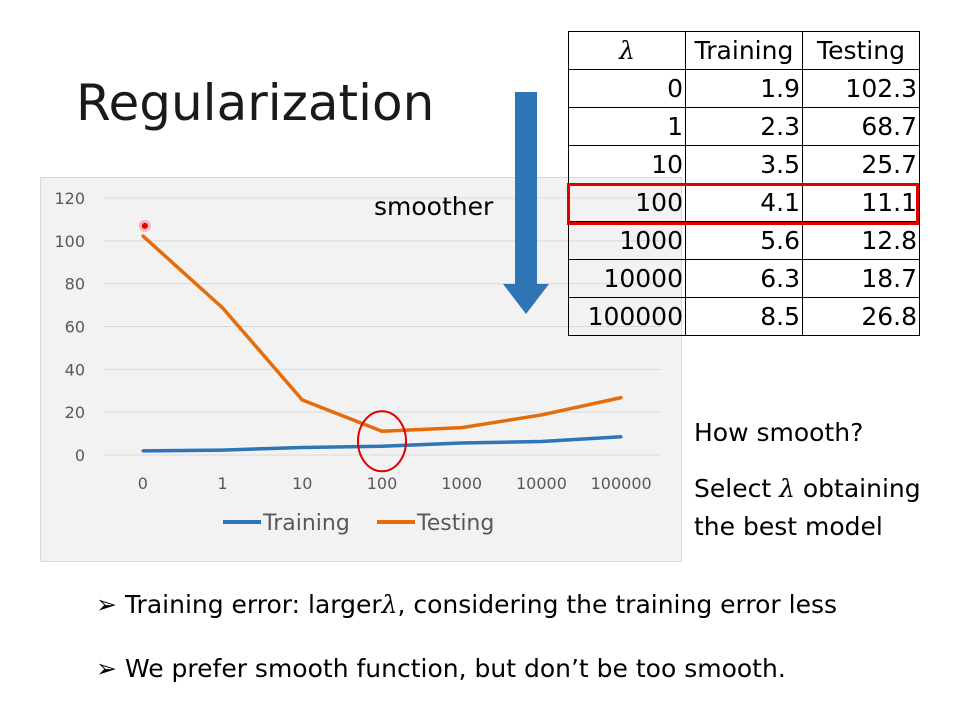  Describe the element at coordinates (389, 604) in the screenshot. I see `bullet-lambda: λ` at that location.